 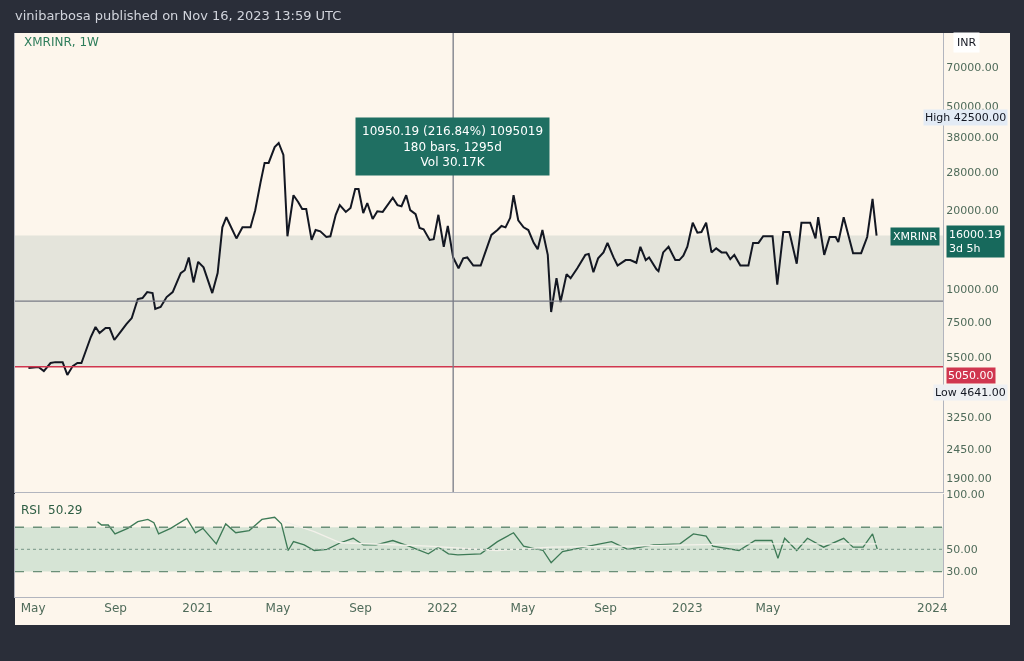 What do you see at coordinates (970, 392) in the screenshot?
I see `annotation: Low 4641.00` at bounding box center [970, 392].